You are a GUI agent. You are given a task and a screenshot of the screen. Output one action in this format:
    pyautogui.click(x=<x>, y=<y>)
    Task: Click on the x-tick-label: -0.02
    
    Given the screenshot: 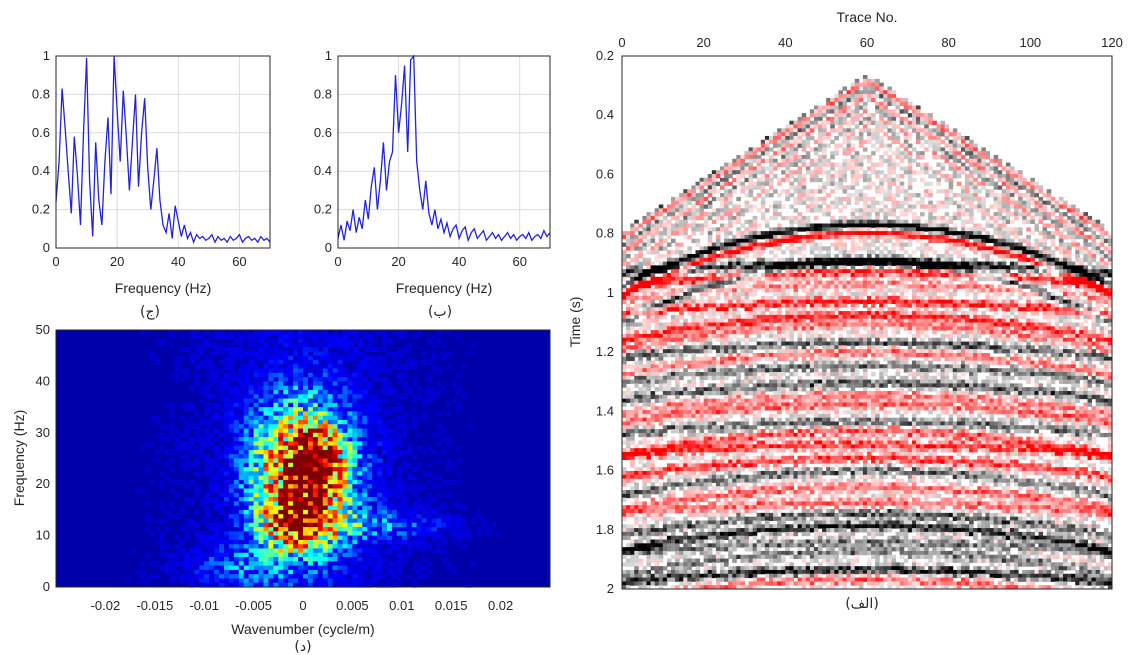 What is the action you would take?
    pyautogui.click(x=106, y=605)
    